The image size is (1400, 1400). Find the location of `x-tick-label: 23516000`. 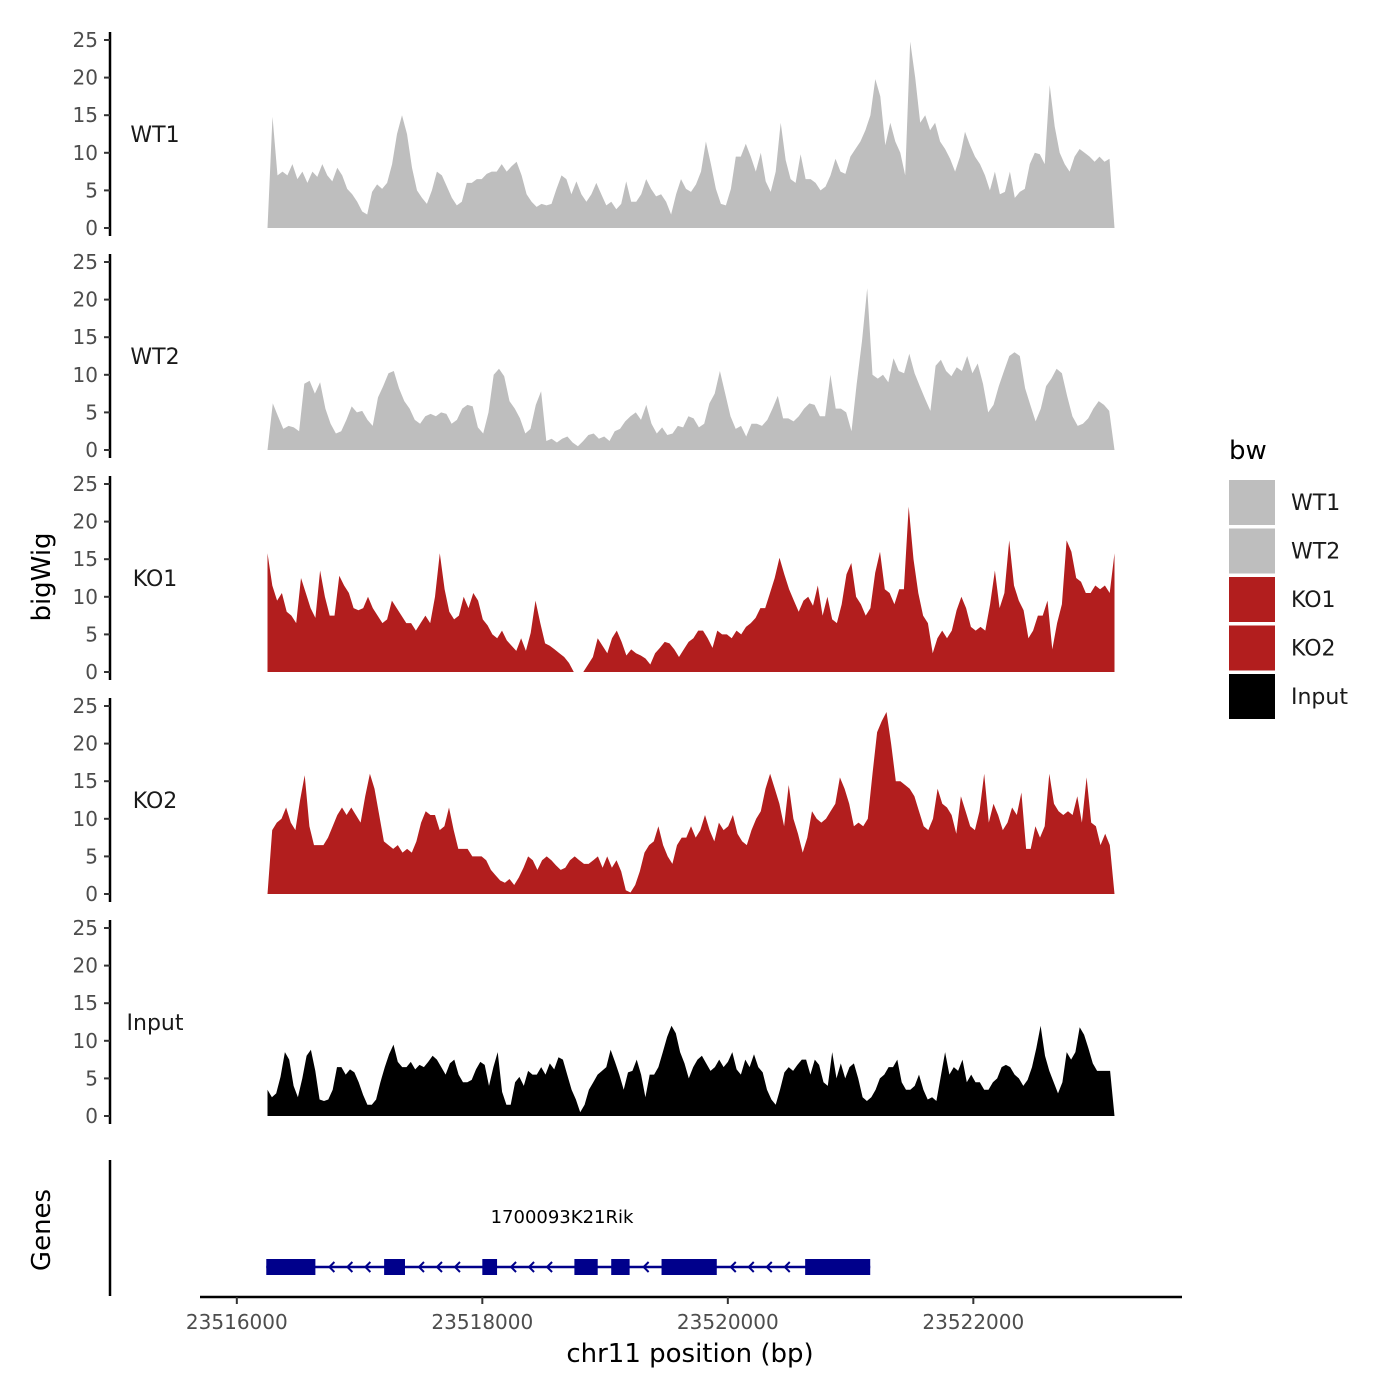

x-tick-label: 23516000 is located at coordinates (237, 1322).